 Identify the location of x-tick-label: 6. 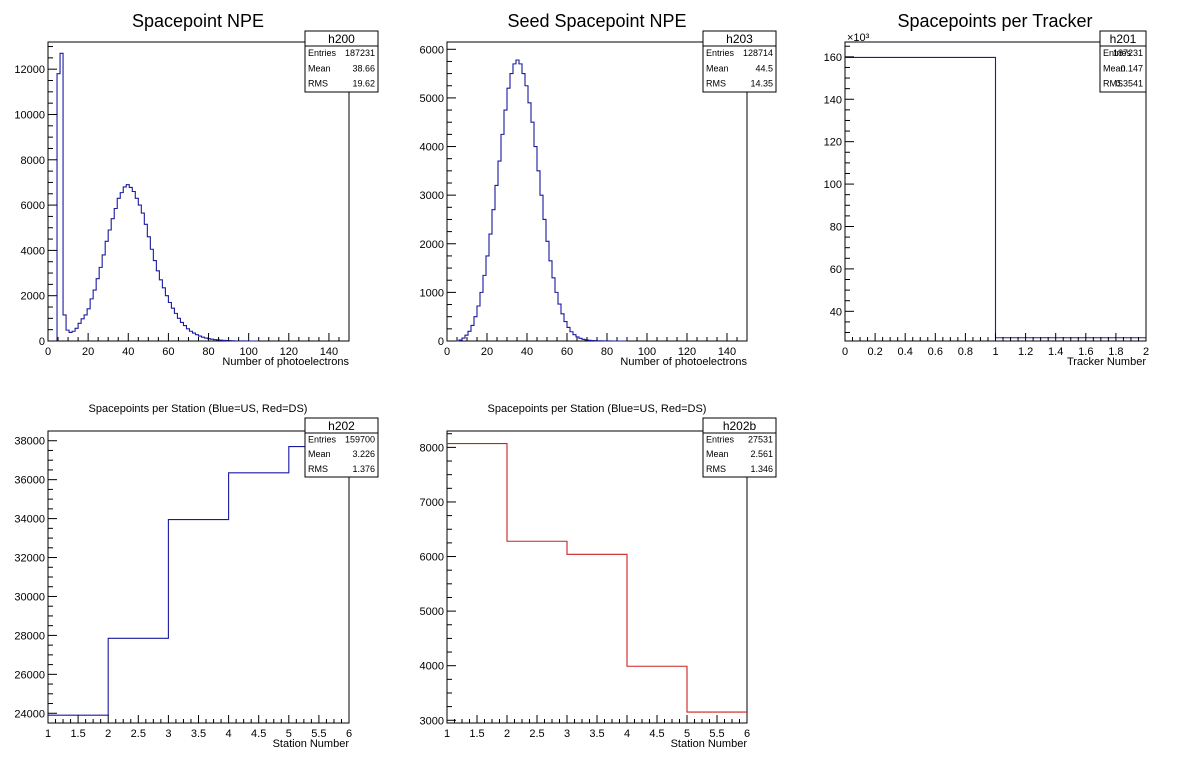
(349, 734).